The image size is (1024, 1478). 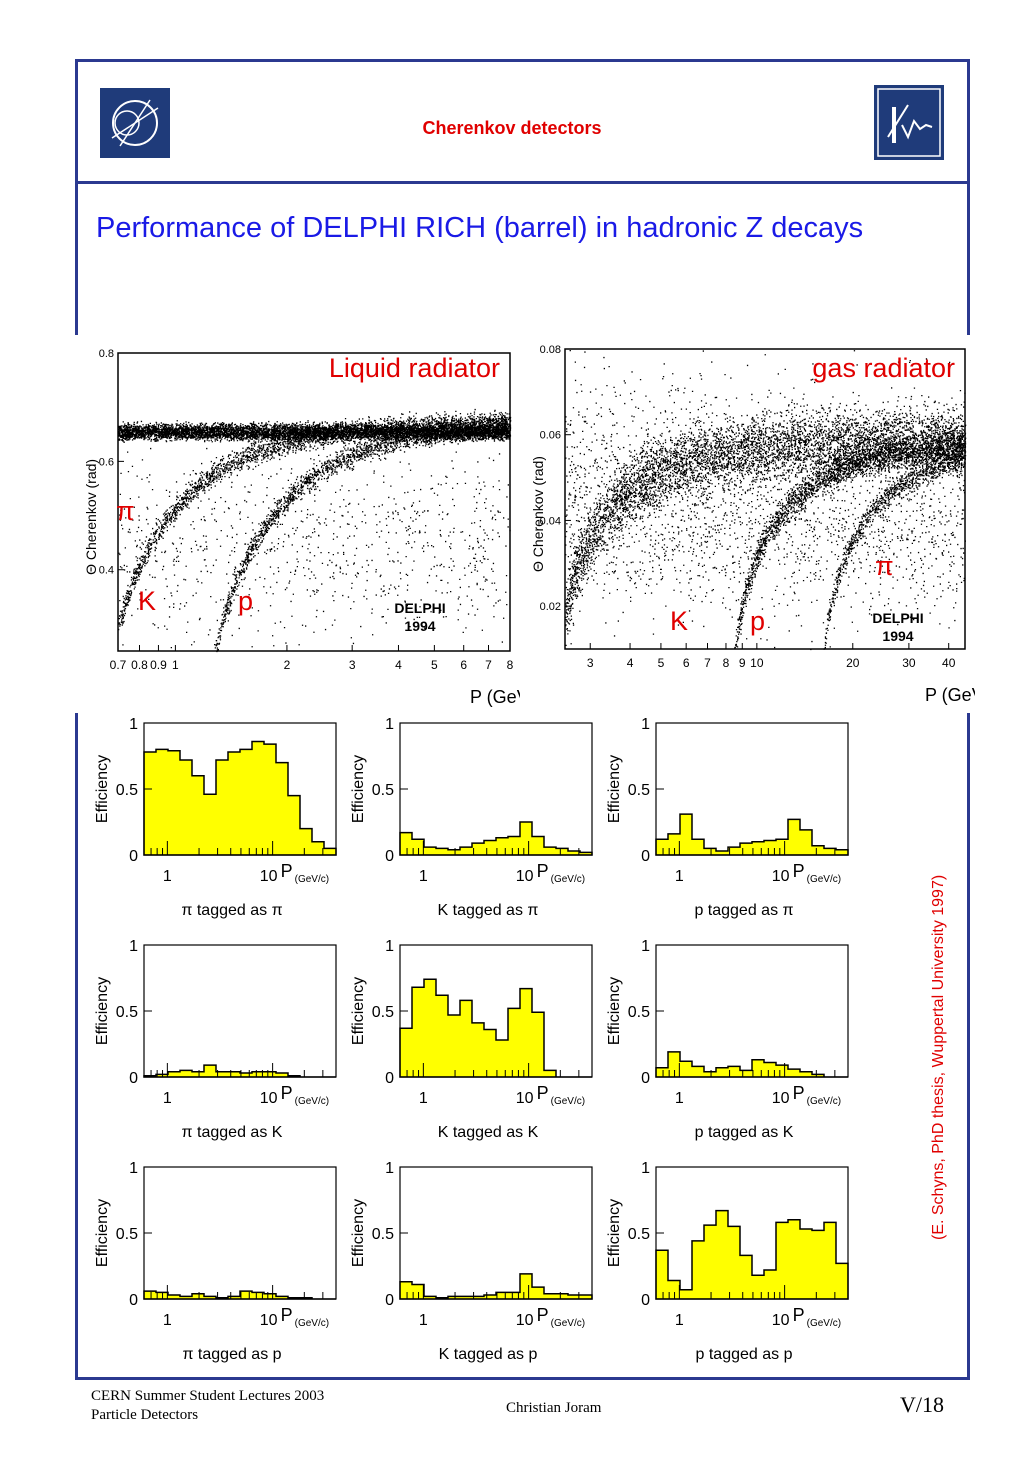 I want to click on band-label-1: π, so click(x=125, y=511).